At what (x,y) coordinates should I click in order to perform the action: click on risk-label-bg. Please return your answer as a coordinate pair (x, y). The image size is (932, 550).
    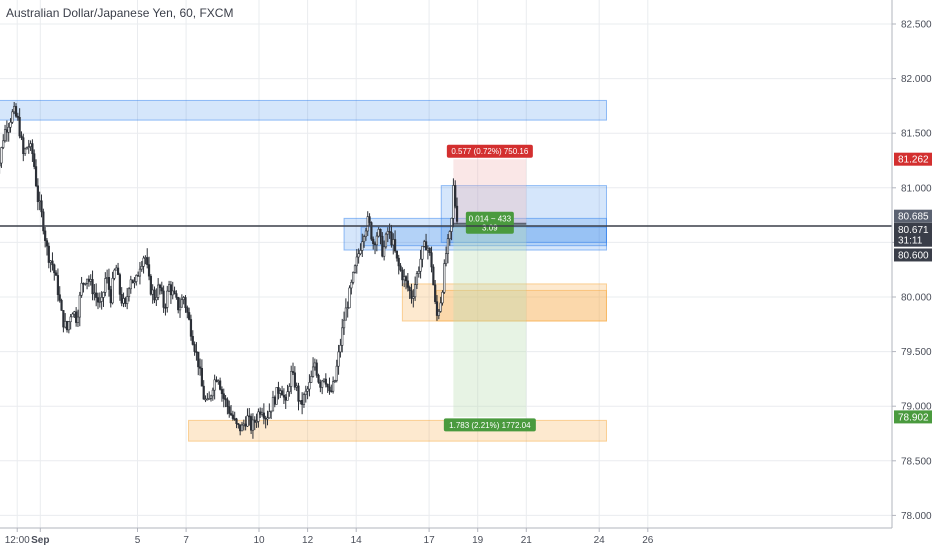
    Looking at the image, I should click on (489, 151).